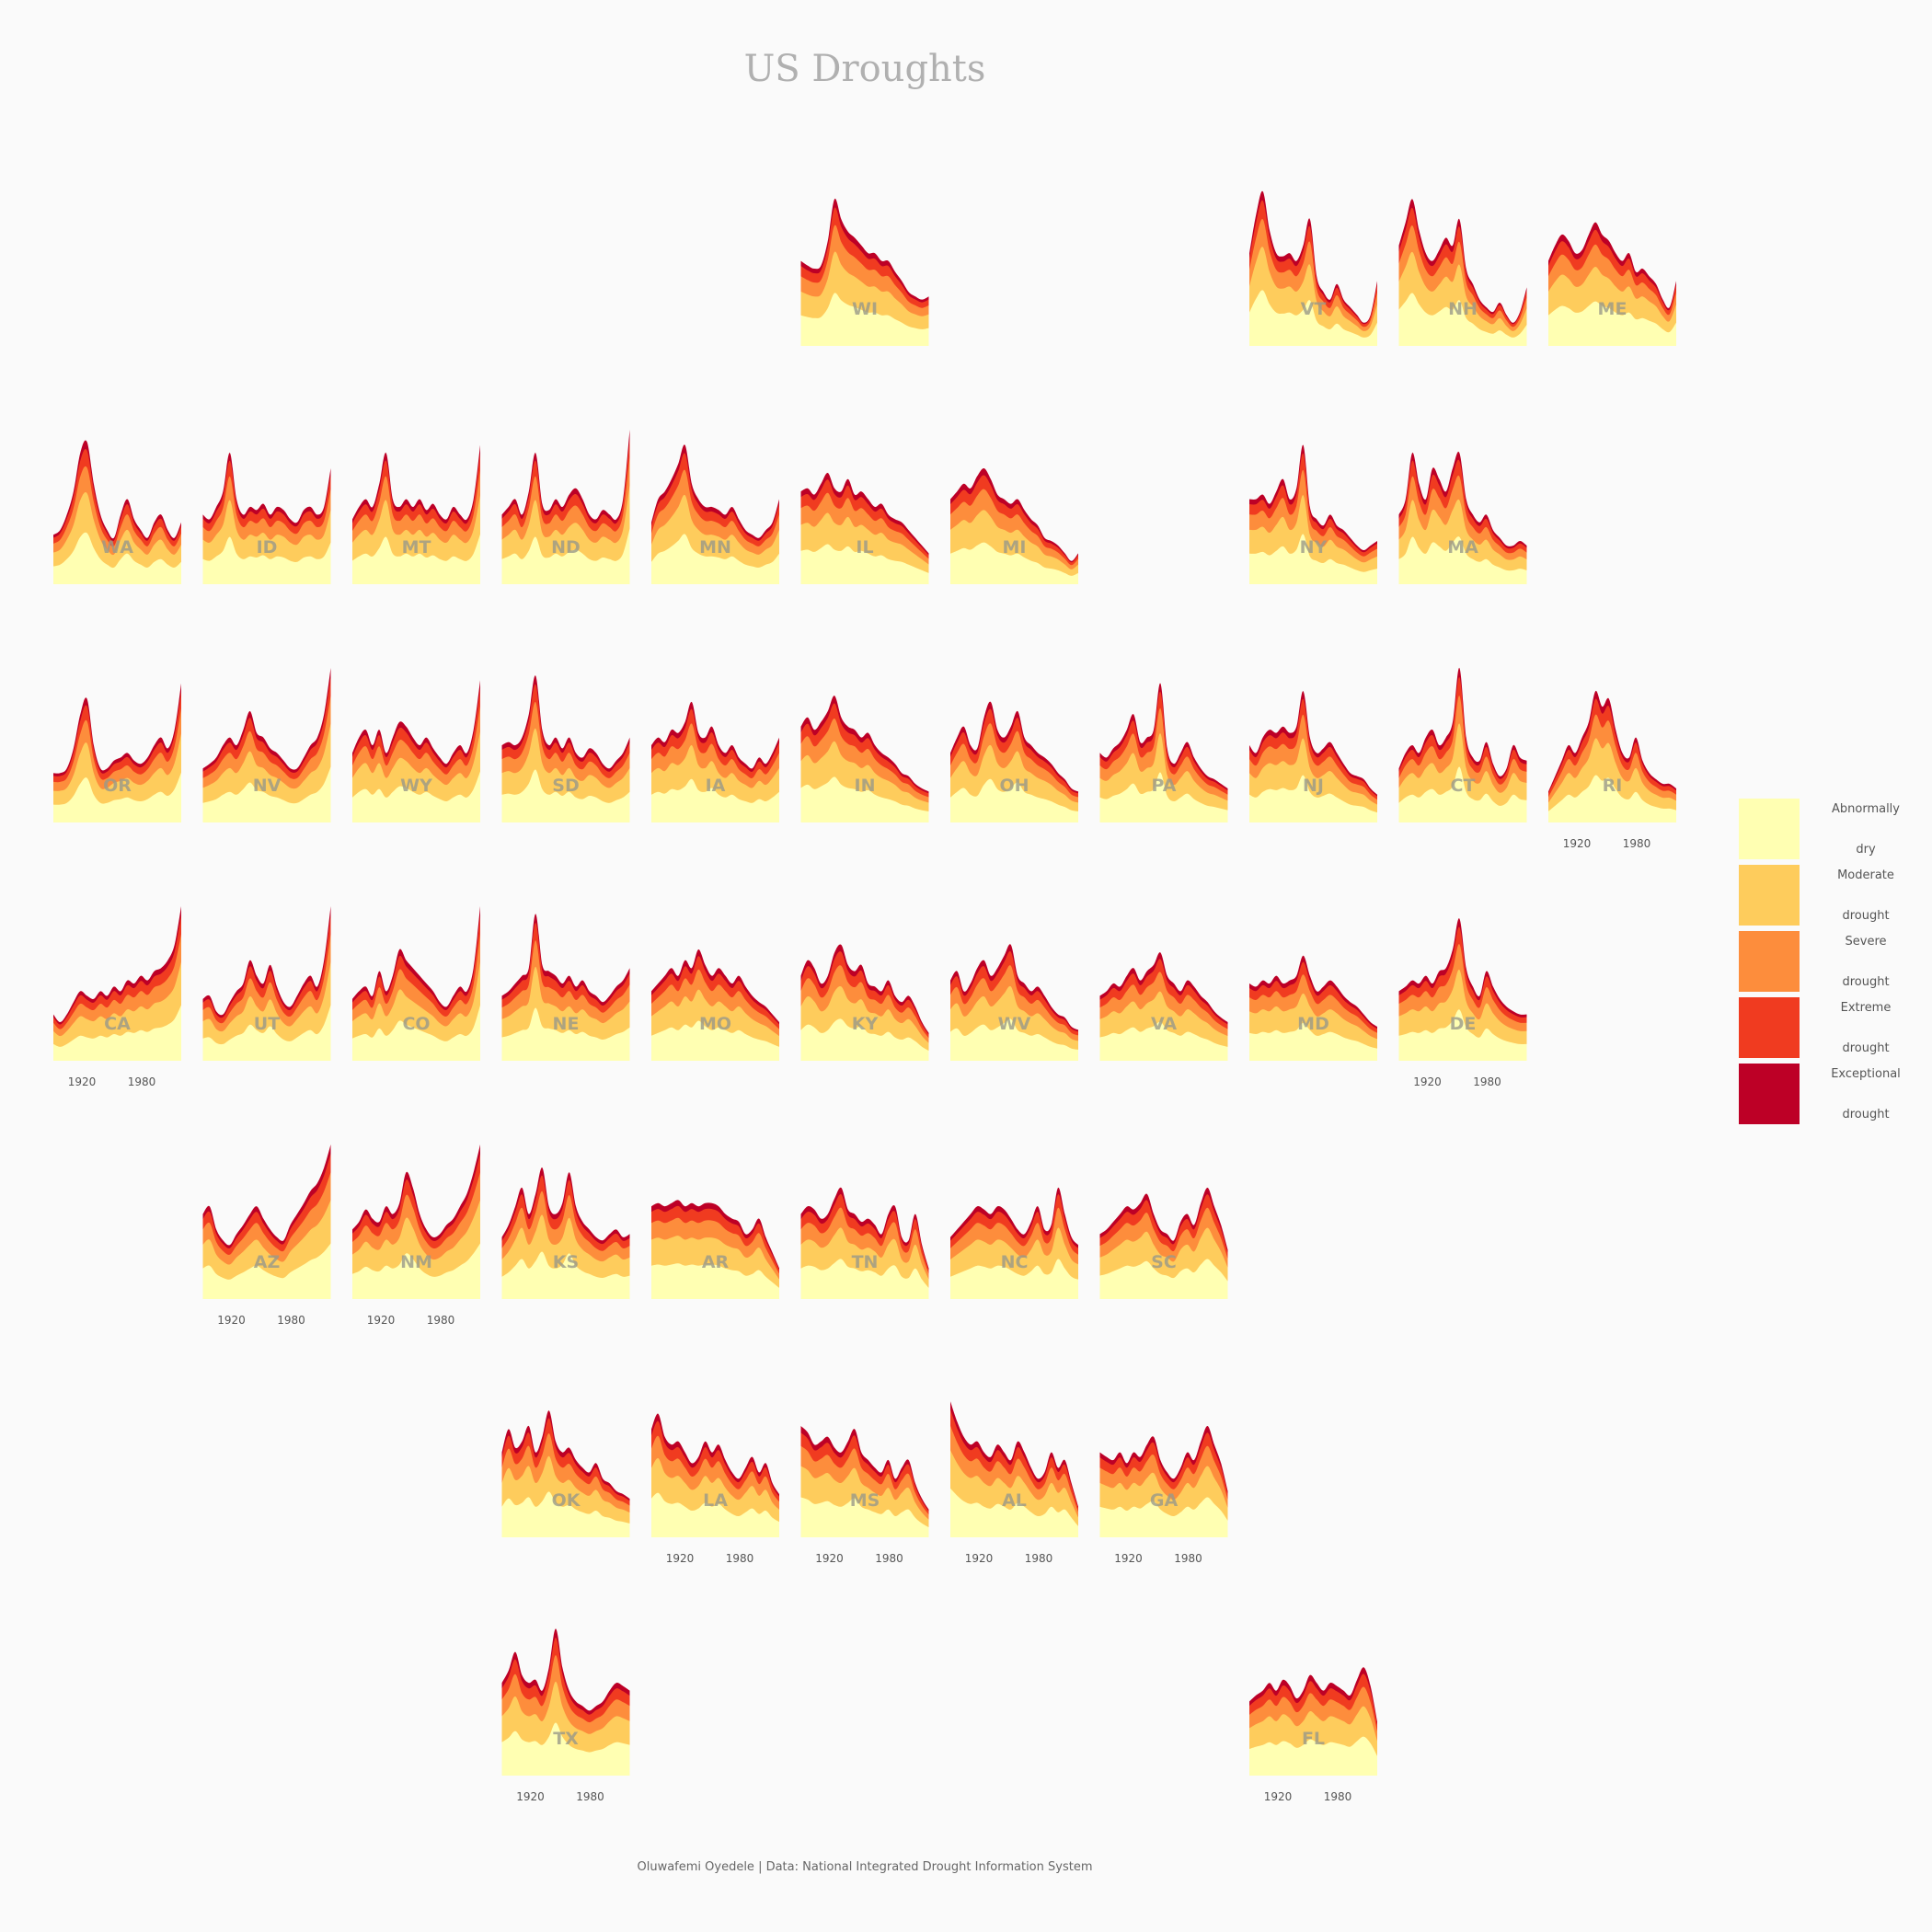  What do you see at coordinates (865, 1024) in the screenshot?
I see `state-label: KY` at bounding box center [865, 1024].